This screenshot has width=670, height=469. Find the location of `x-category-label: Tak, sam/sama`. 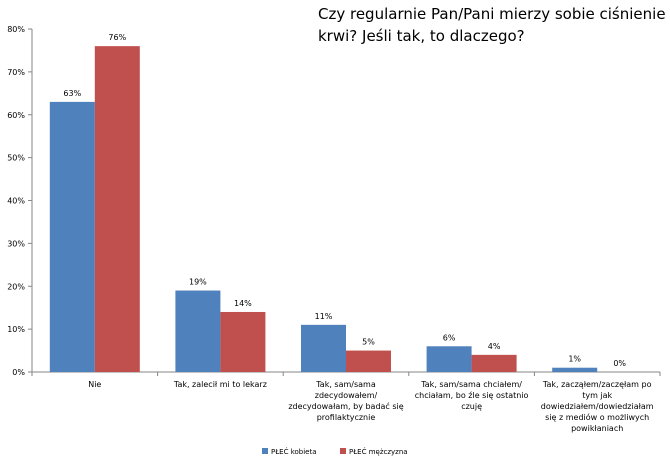

x-category-label: Tak, sam/sama is located at coordinates (345, 384).